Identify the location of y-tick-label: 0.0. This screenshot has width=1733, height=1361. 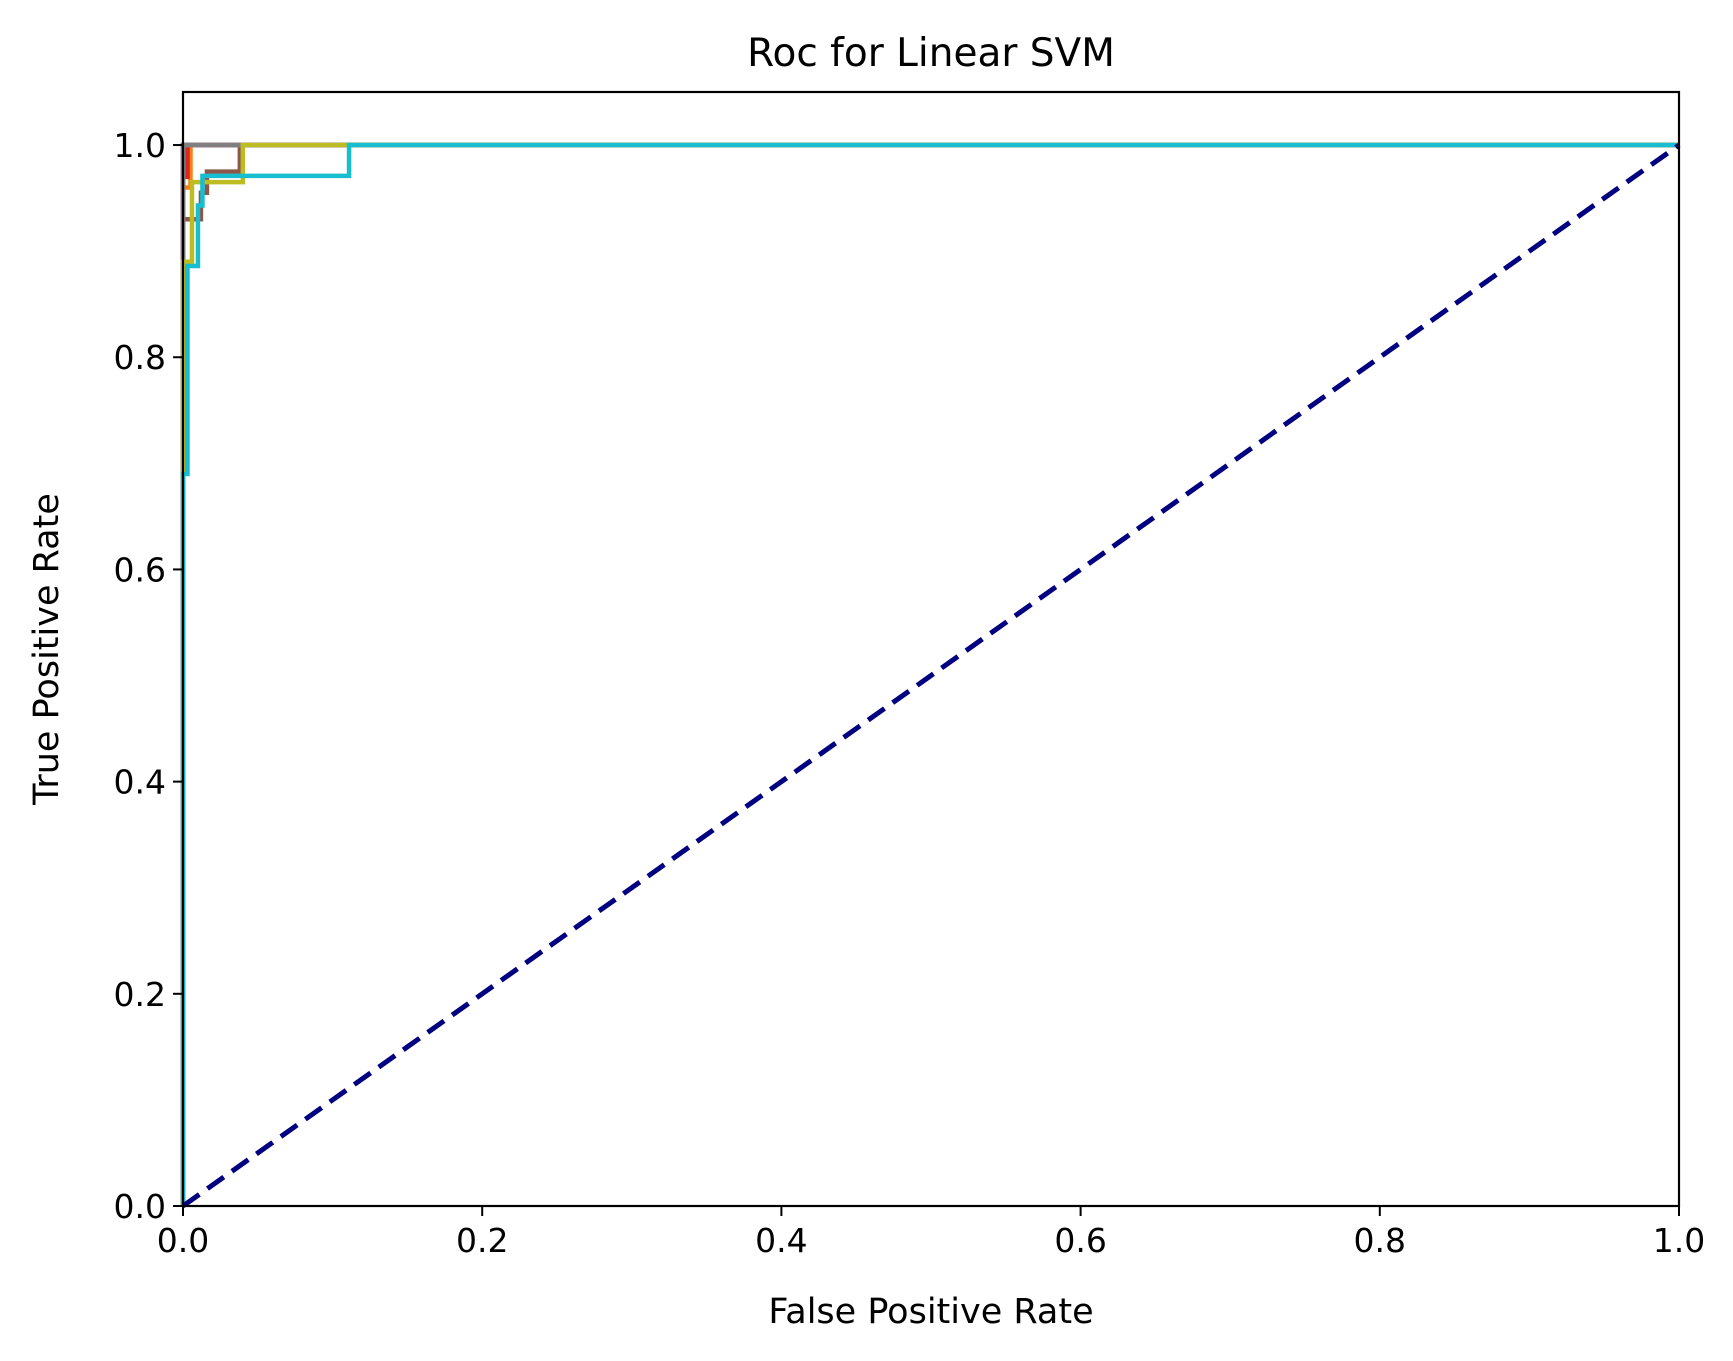
(140, 1206).